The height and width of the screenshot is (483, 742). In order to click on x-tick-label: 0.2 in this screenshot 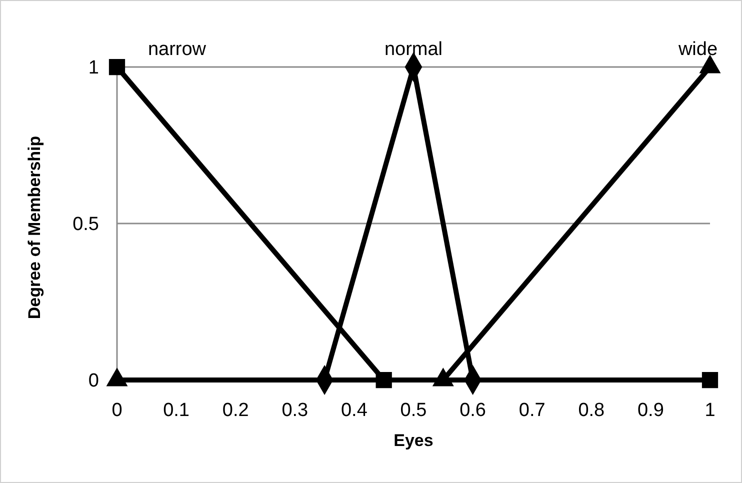, I will do `click(235, 410)`.